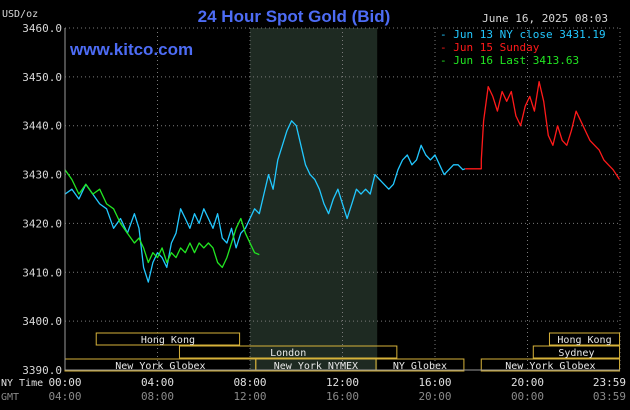 The image size is (630, 410). What do you see at coordinates (294, 16) in the screenshot?
I see `chart-title: 24 Hour Spot Gold (Bid)` at bounding box center [294, 16].